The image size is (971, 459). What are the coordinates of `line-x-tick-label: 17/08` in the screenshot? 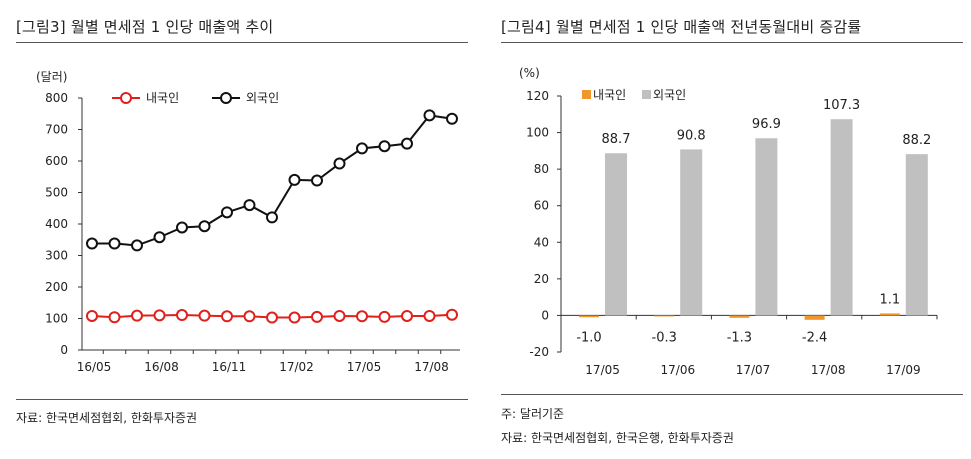 It's located at (431, 367).